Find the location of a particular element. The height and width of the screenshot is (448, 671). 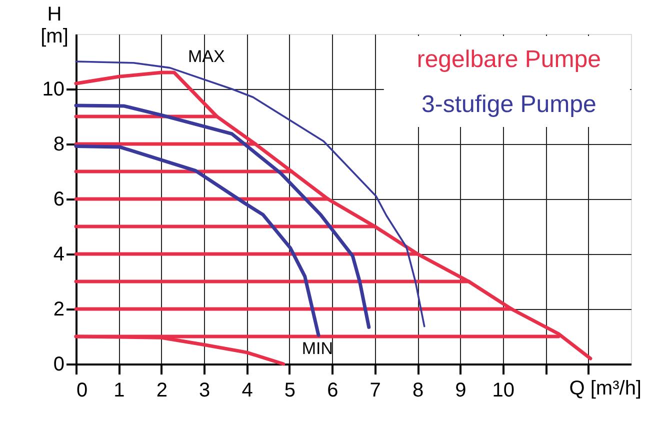

x-tick-label: 0 is located at coordinates (82, 391).